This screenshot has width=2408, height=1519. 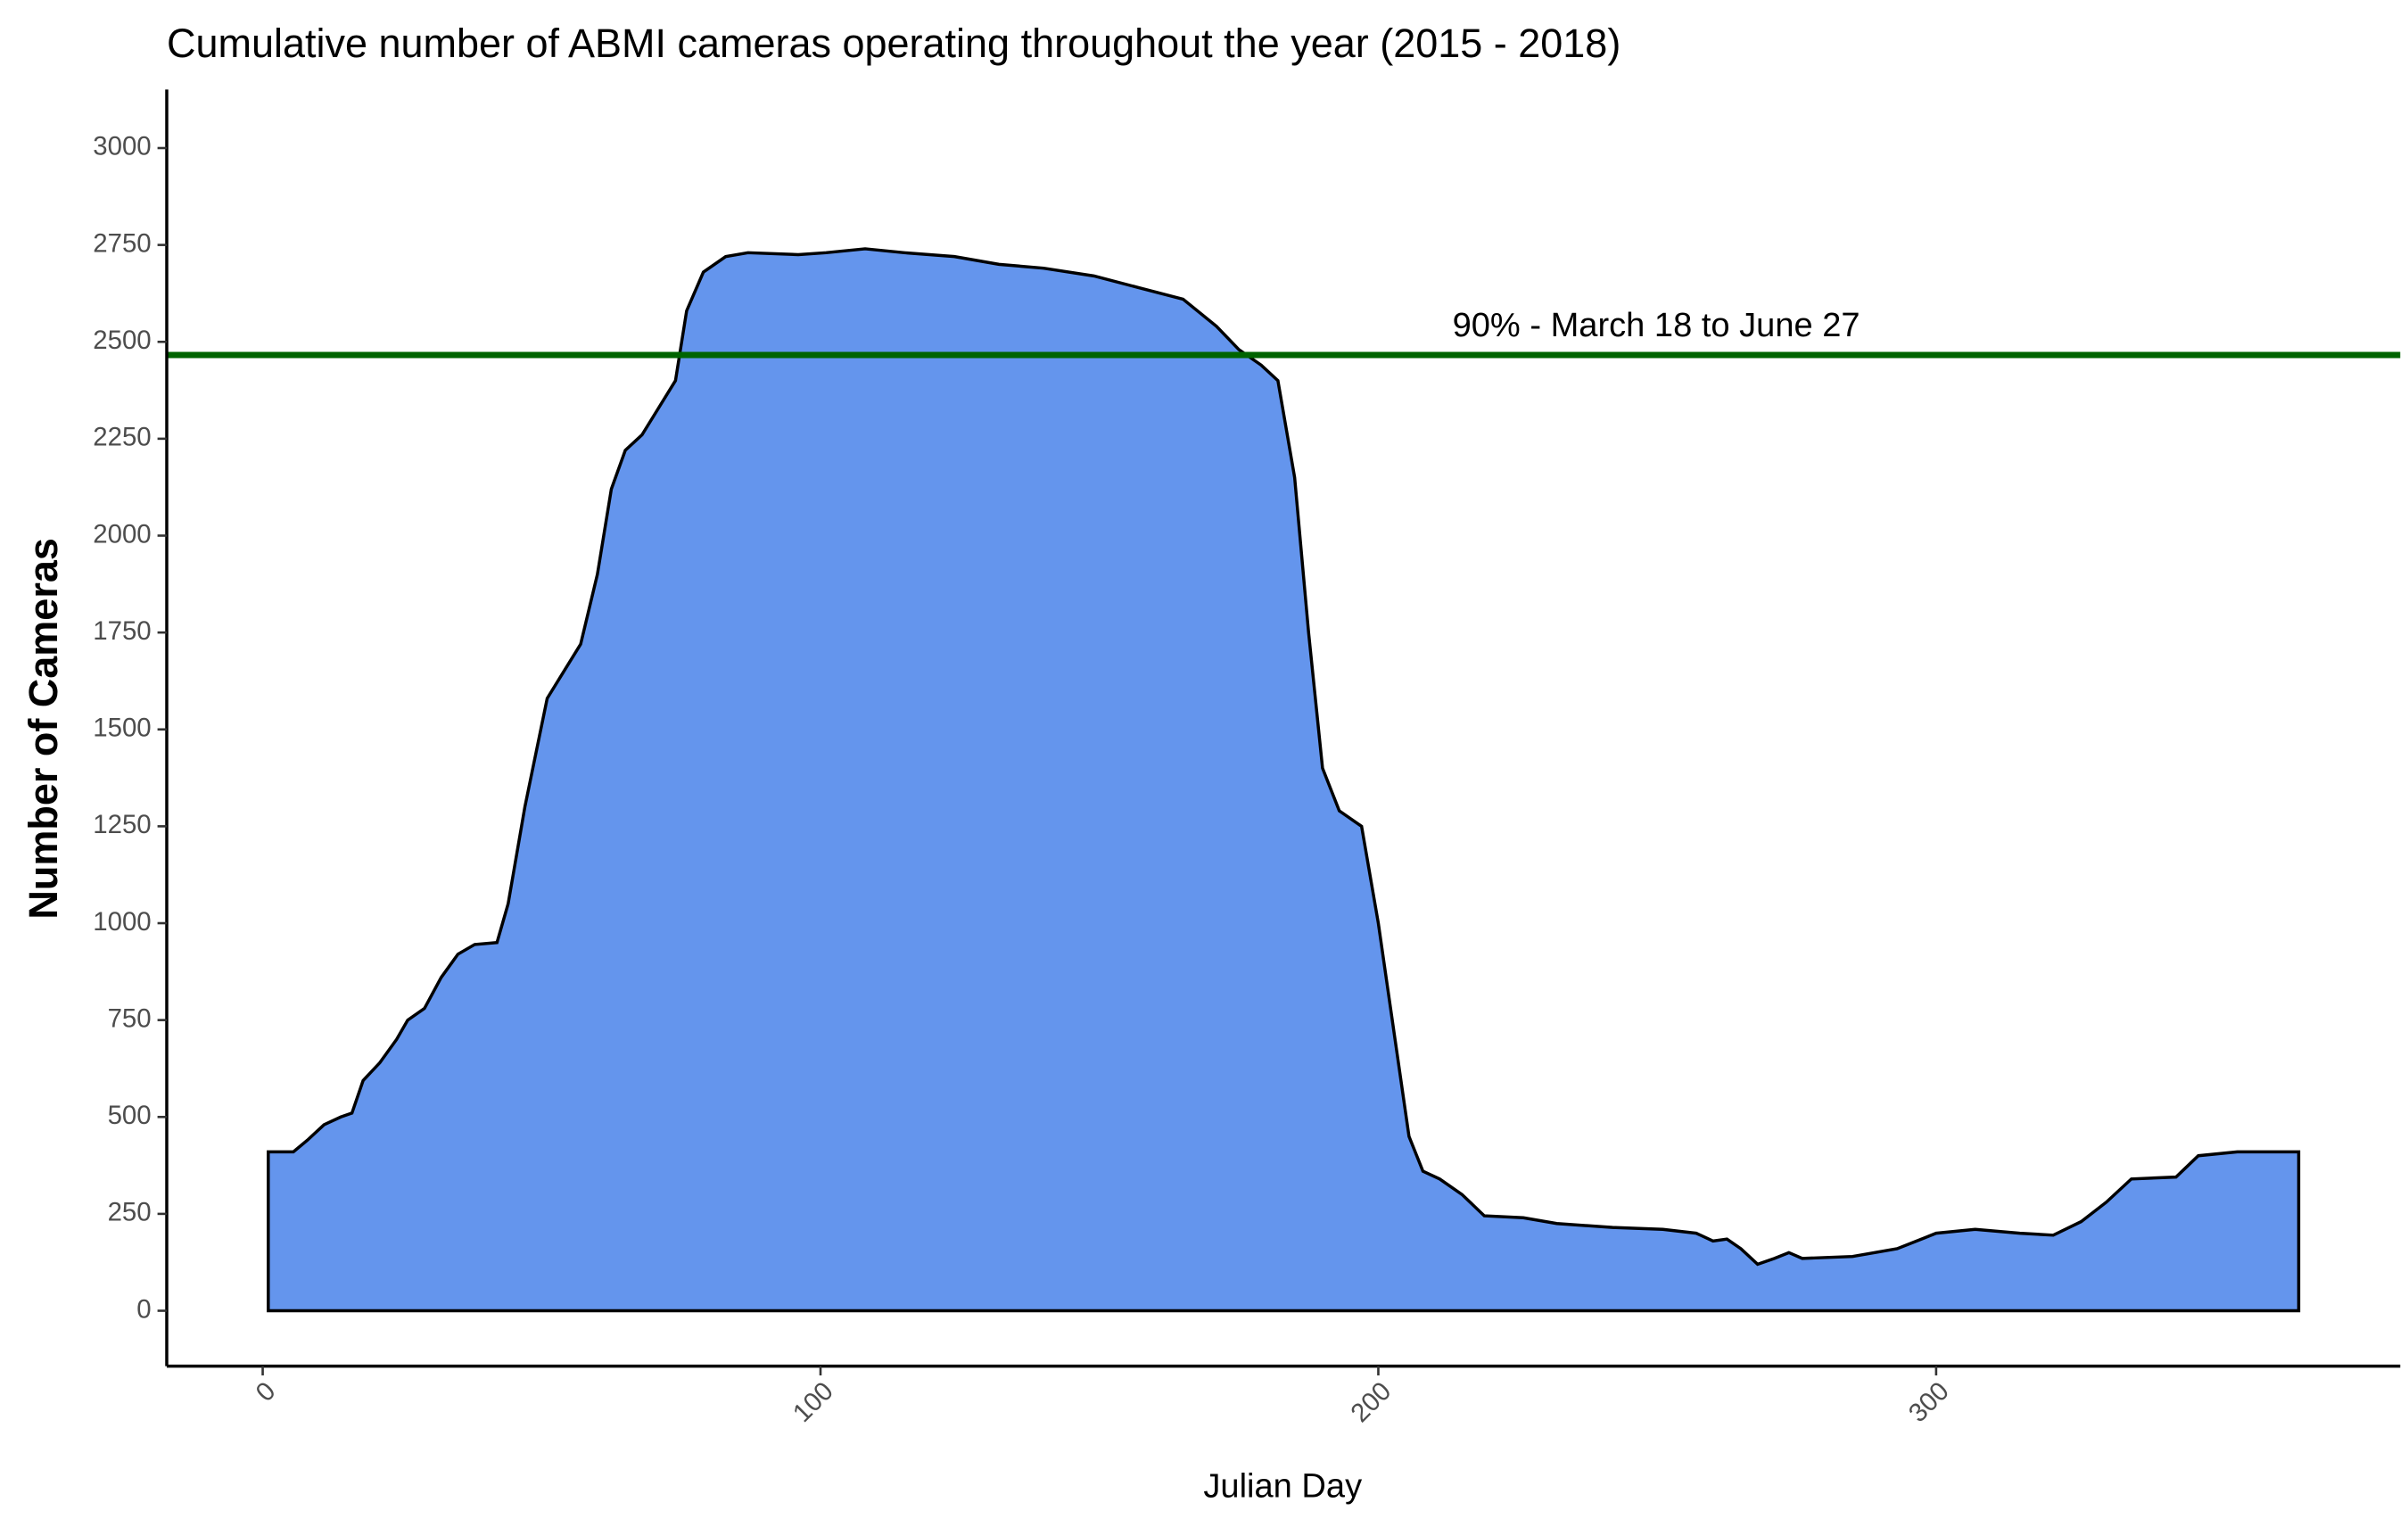 I want to click on y-axis-label: Number of Cameras, so click(x=43, y=728).